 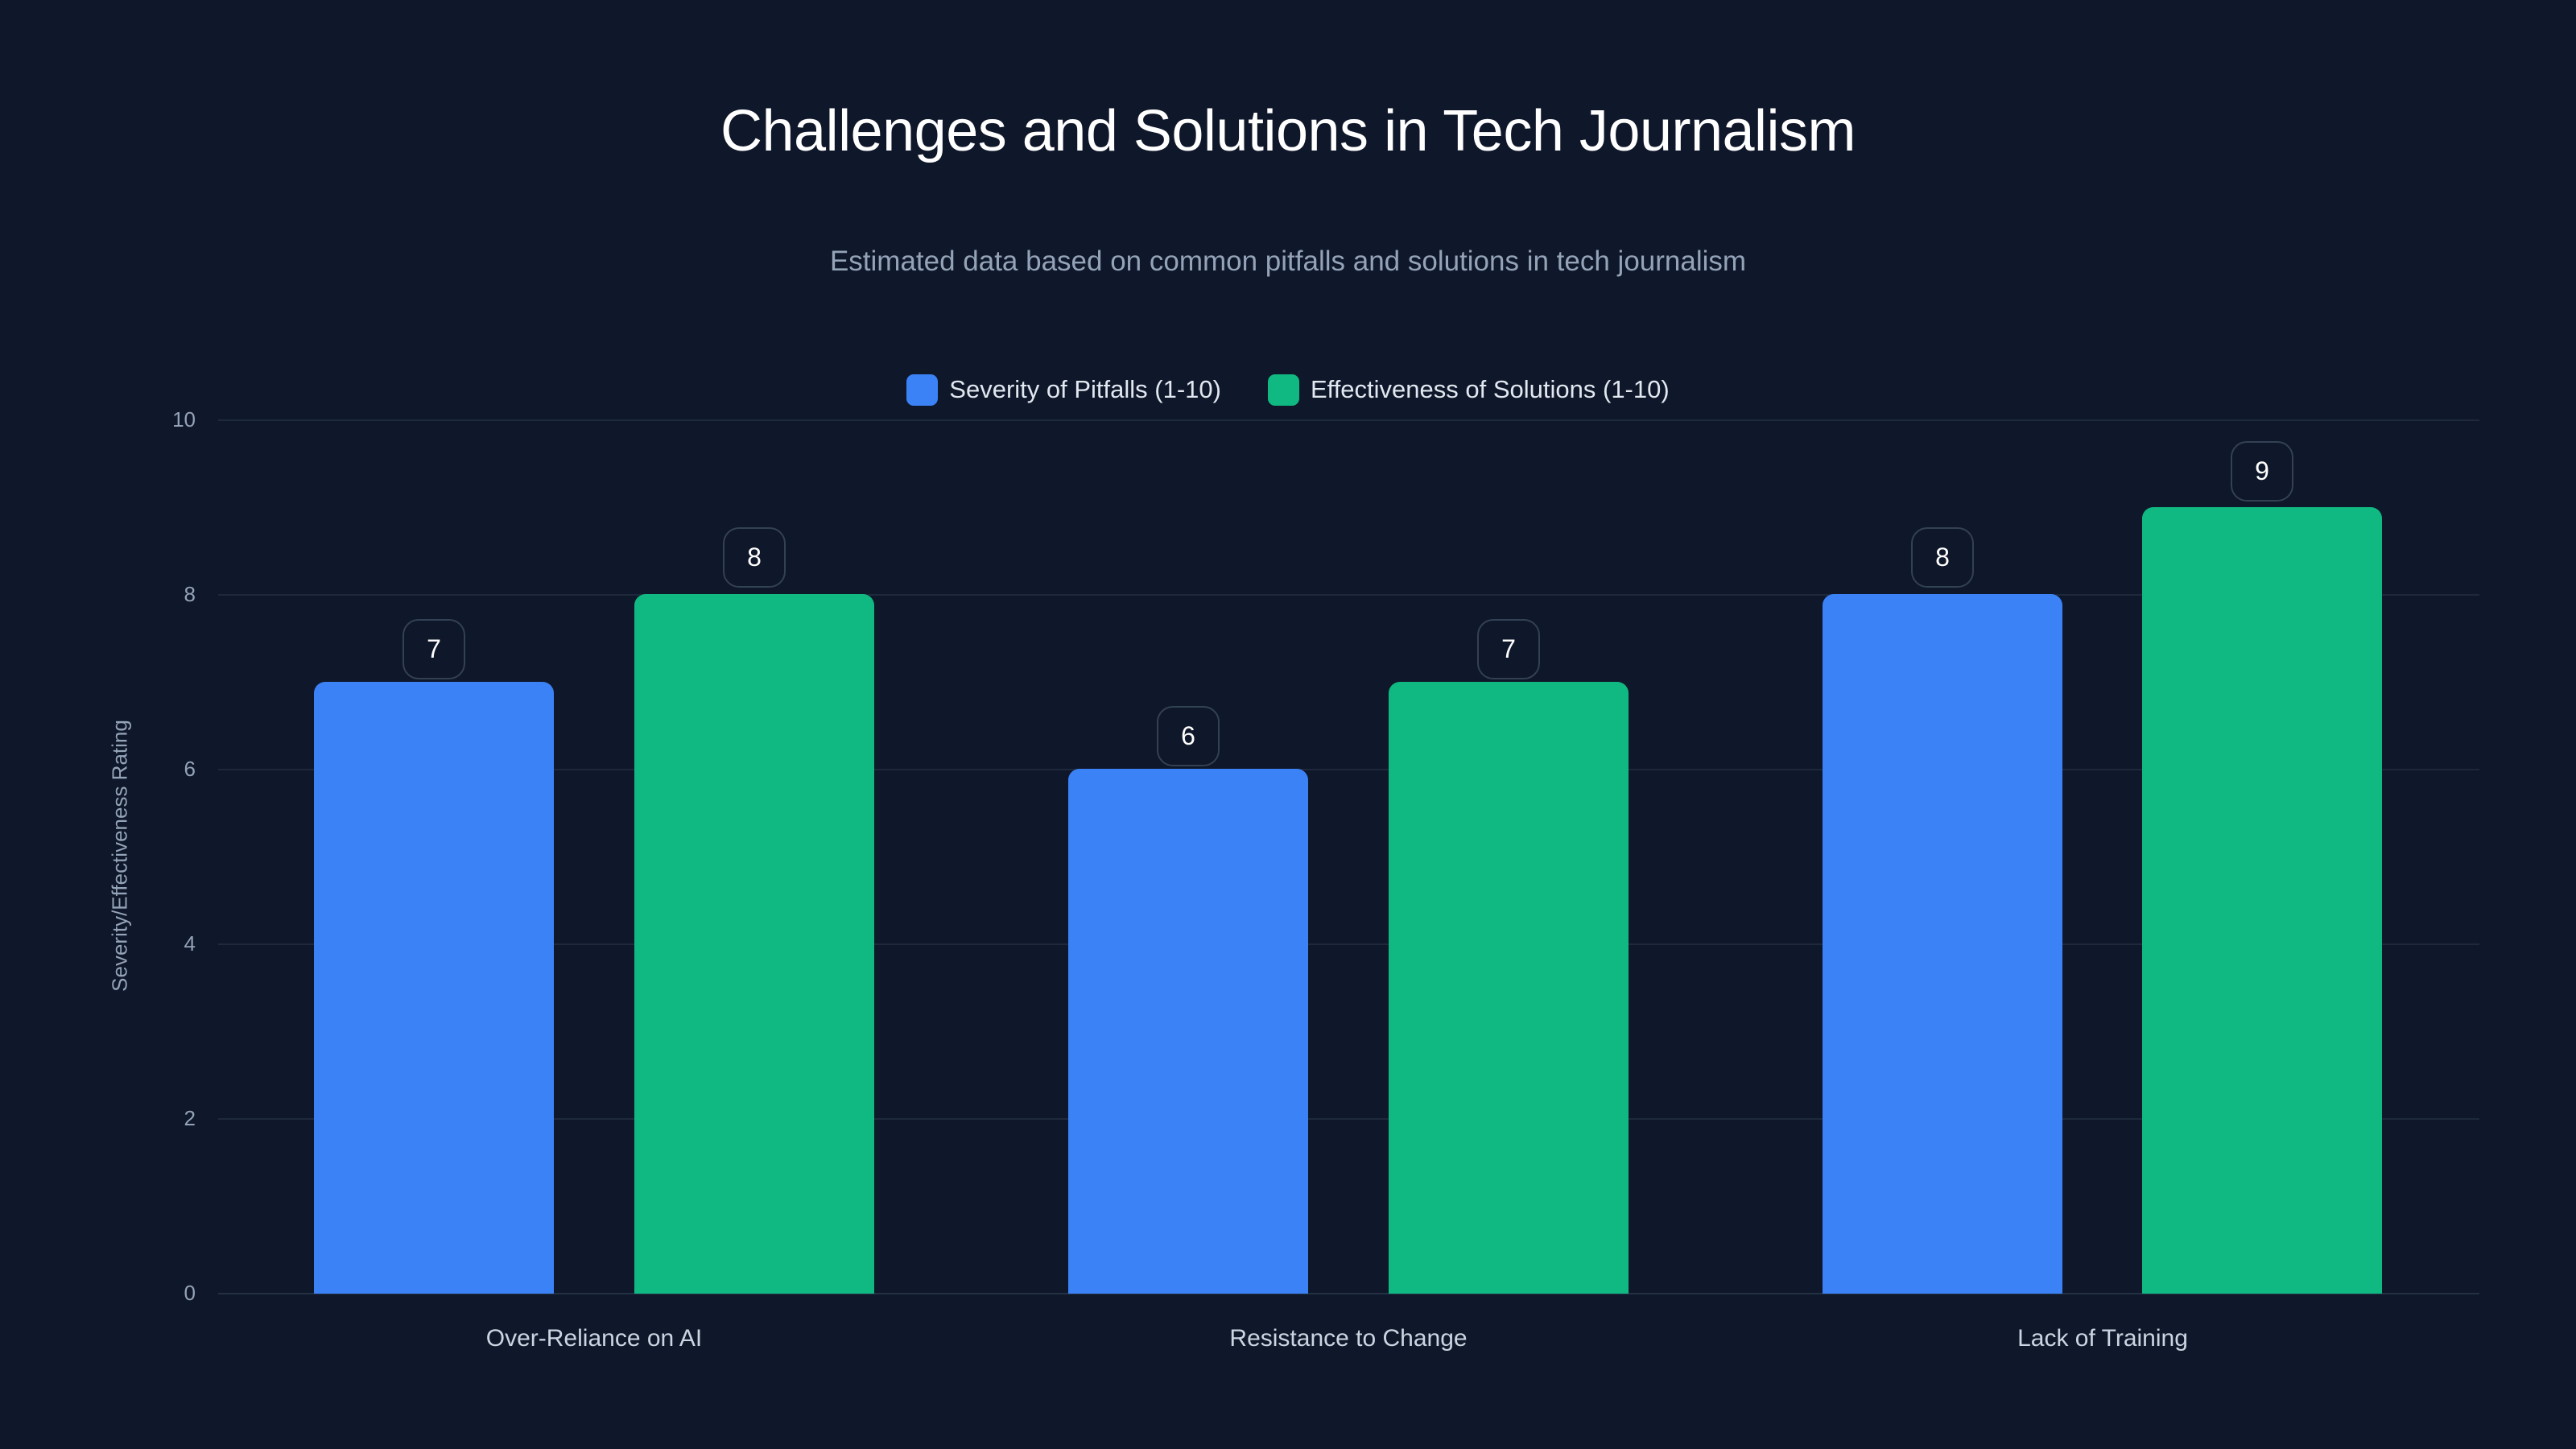 I want to click on effectiveness-swatch-icon, so click(x=1283, y=390).